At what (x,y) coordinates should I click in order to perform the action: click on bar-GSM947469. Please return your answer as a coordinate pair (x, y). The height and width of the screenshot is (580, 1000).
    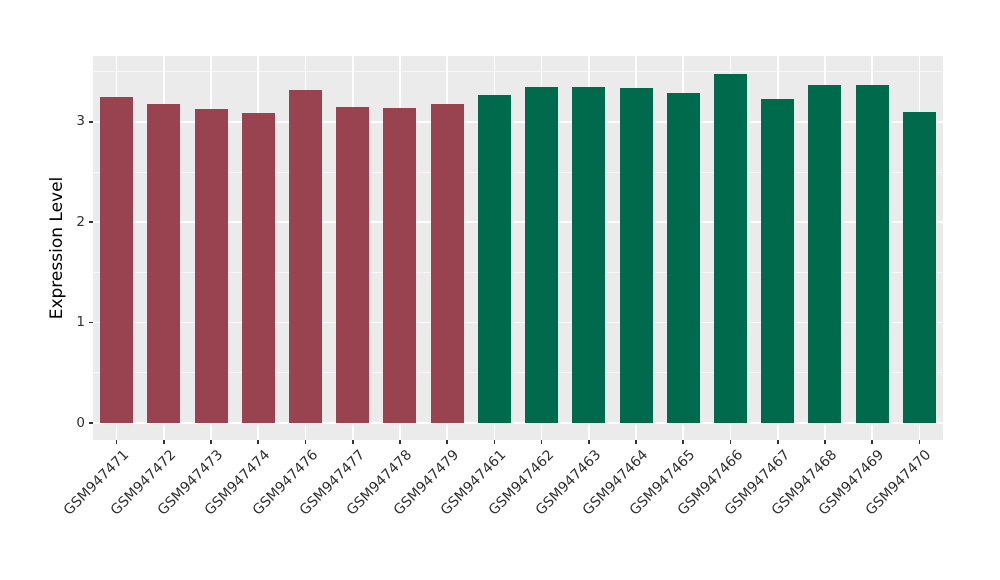
    Looking at the image, I should click on (872, 253).